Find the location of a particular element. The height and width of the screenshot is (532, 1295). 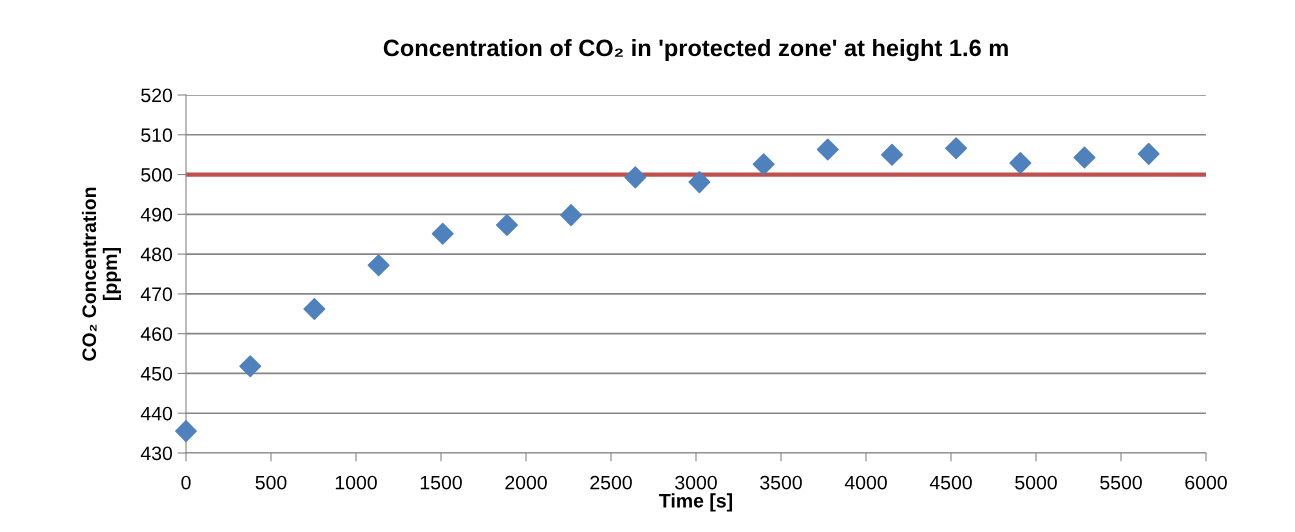

x-tick-label: 0 is located at coordinates (186, 482).